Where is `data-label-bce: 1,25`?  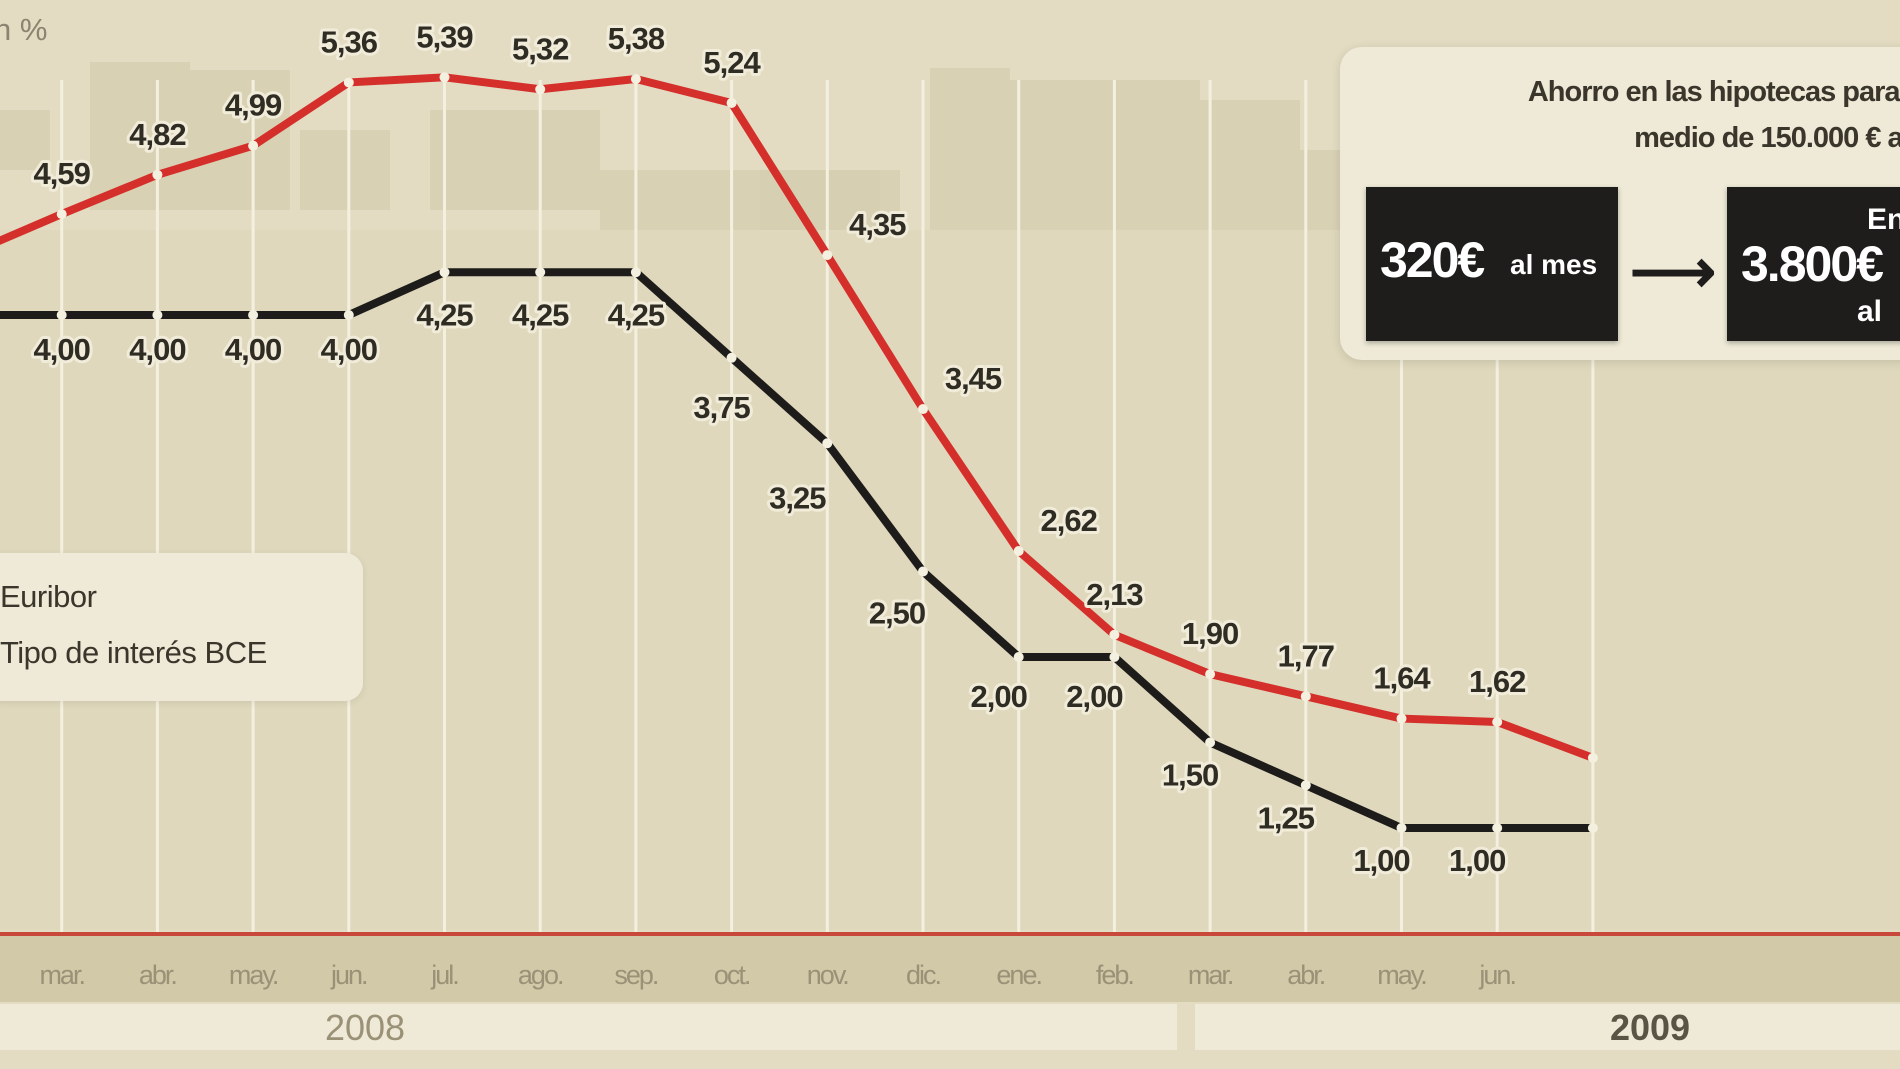
data-label-bce: 1,25 is located at coordinates (1286, 817).